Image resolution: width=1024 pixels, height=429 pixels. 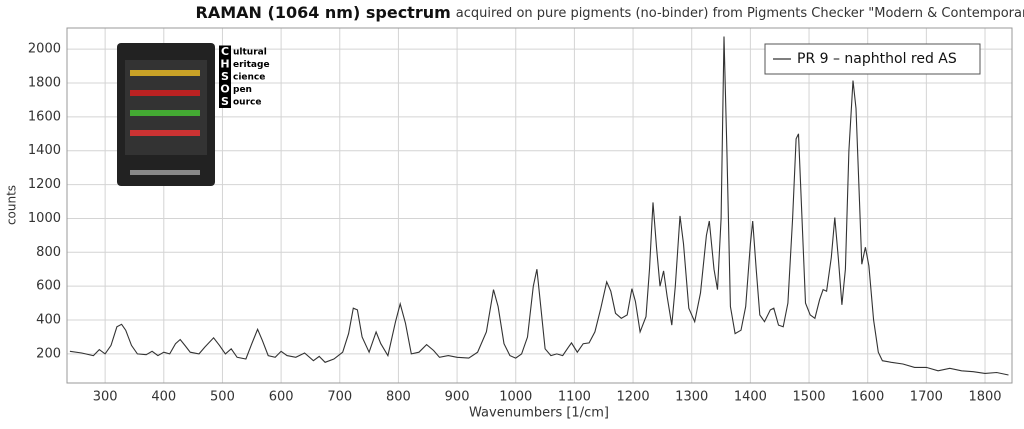 I want to click on logo-word: ource, so click(x=247, y=103).